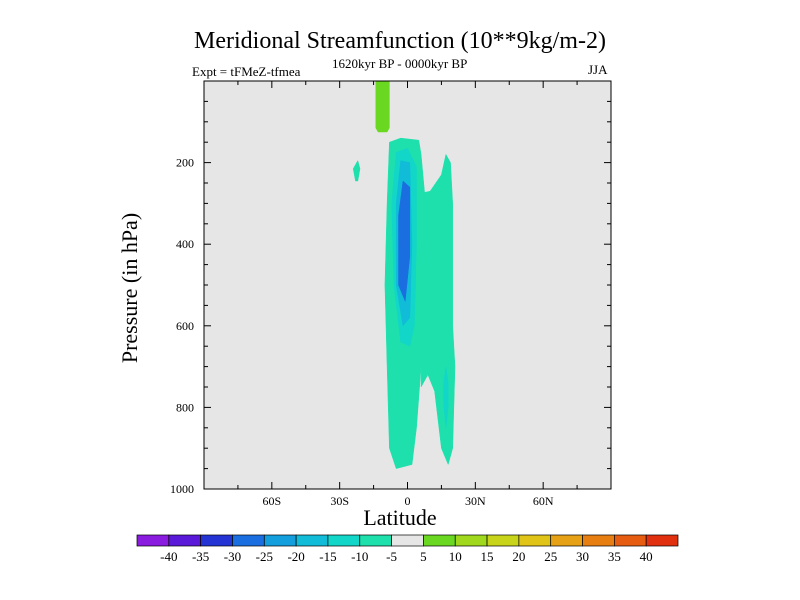 This screenshot has height=600, width=800. I want to click on x-axis-label: Latitude, so click(400, 517).